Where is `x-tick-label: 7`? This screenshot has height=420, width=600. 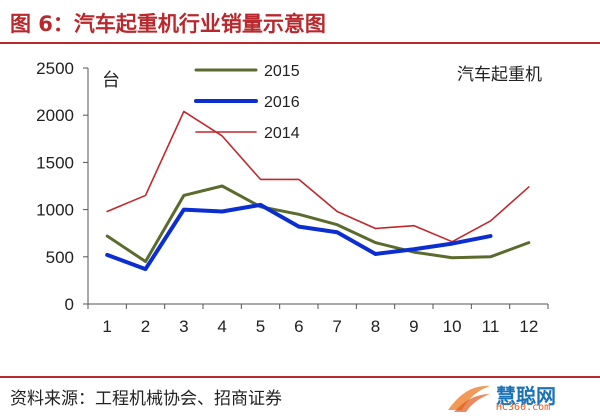
x-tick-label: 7 is located at coordinates (336, 326).